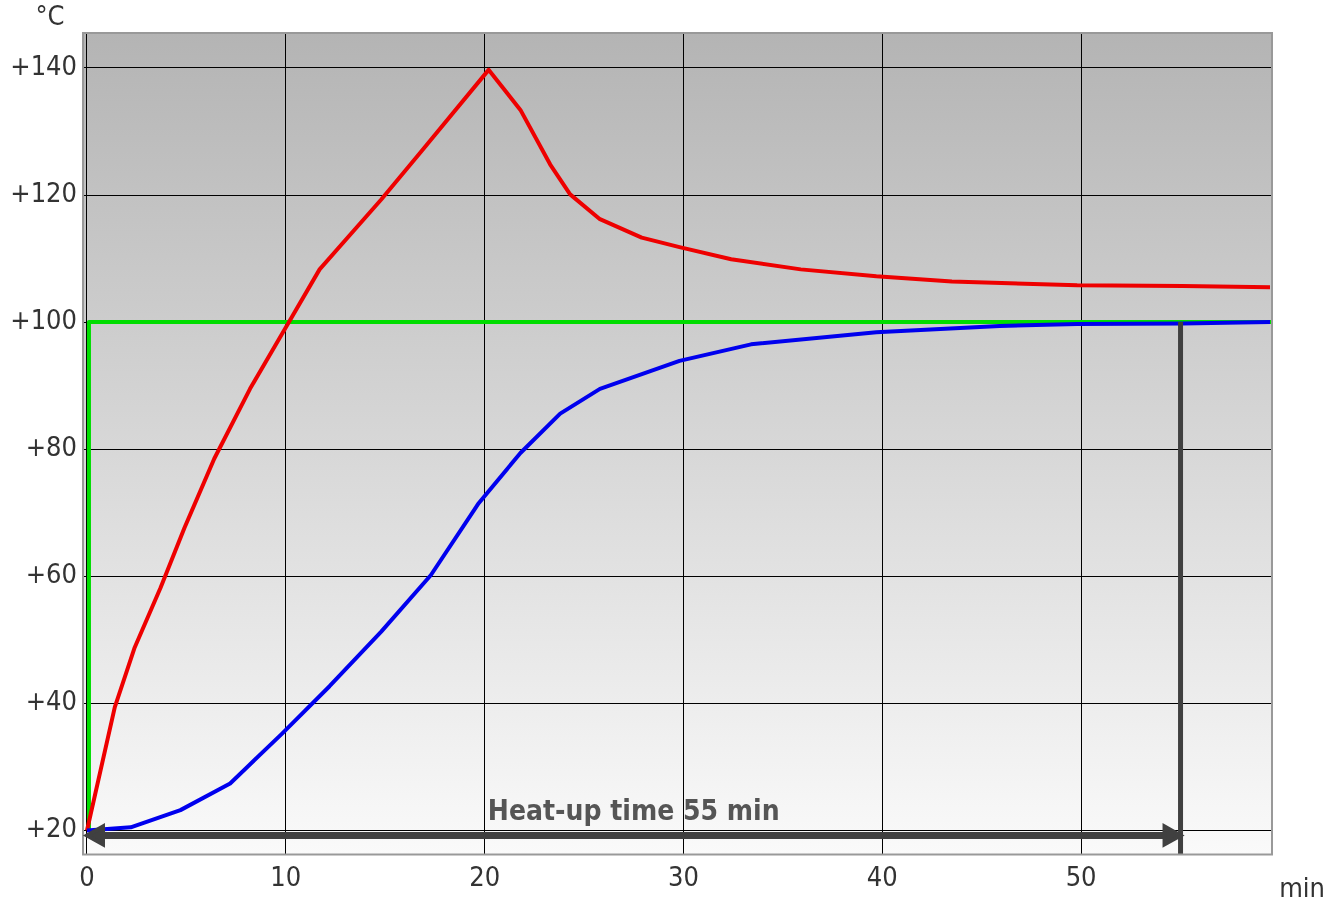 The height and width of the screenshot is (913, 1340). I want to click on y-tick-label: +120, so click(43, 193).